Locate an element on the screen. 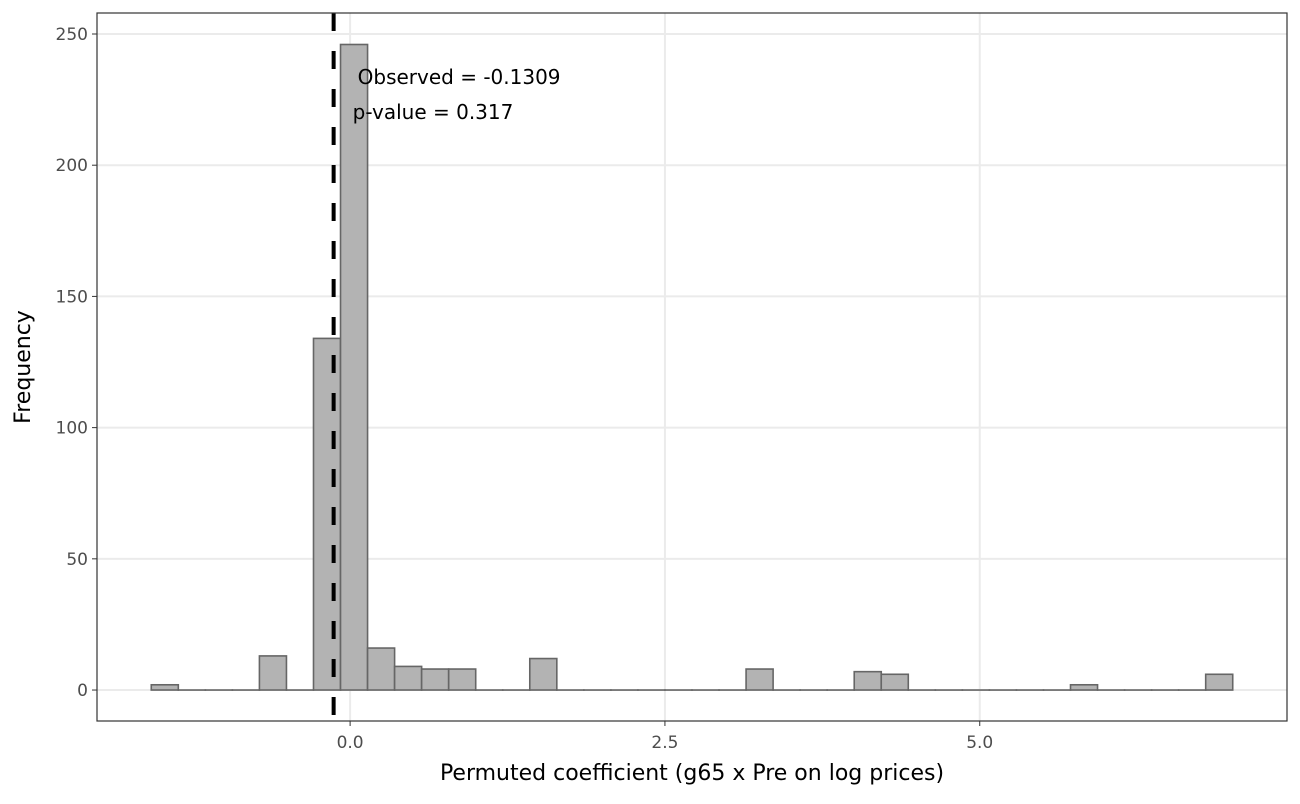  y-tick-label: 50 is located at coordinates (77, 560).